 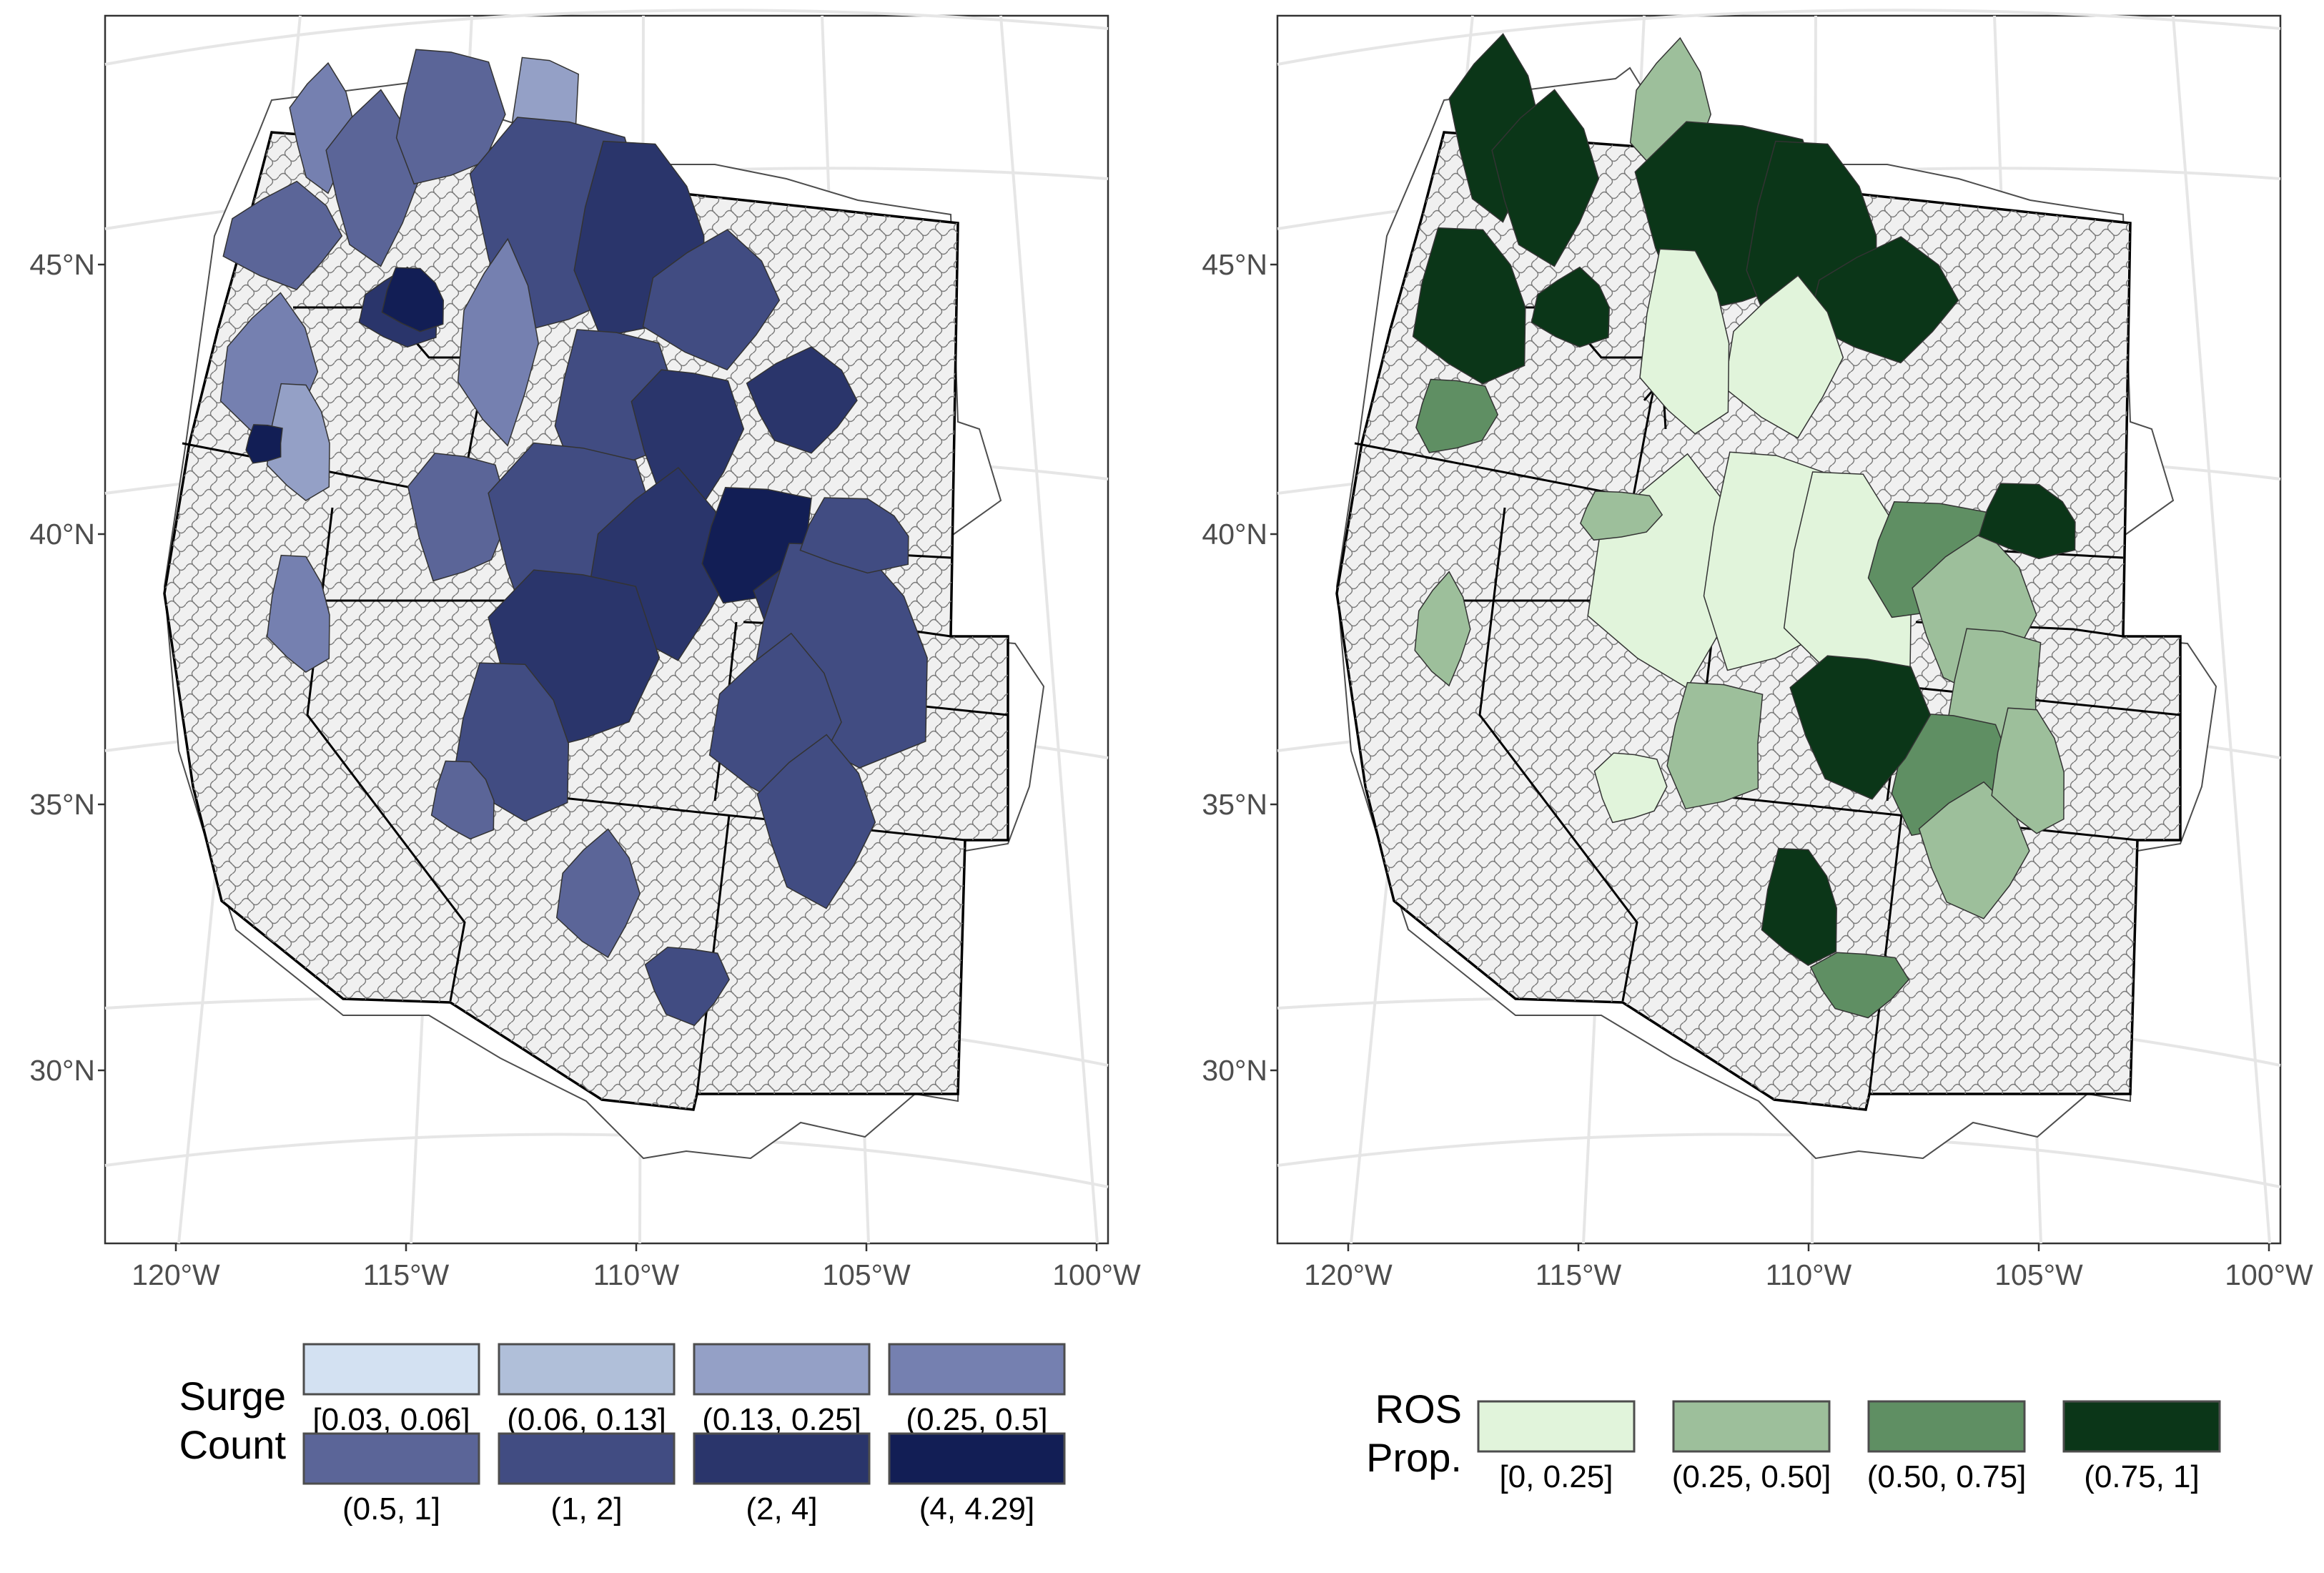 What do you see at coordinates (781, 1419) in the screenshot?
I see `legend-label: (0.13, 0.25]` at bounding box center [781, 1419].